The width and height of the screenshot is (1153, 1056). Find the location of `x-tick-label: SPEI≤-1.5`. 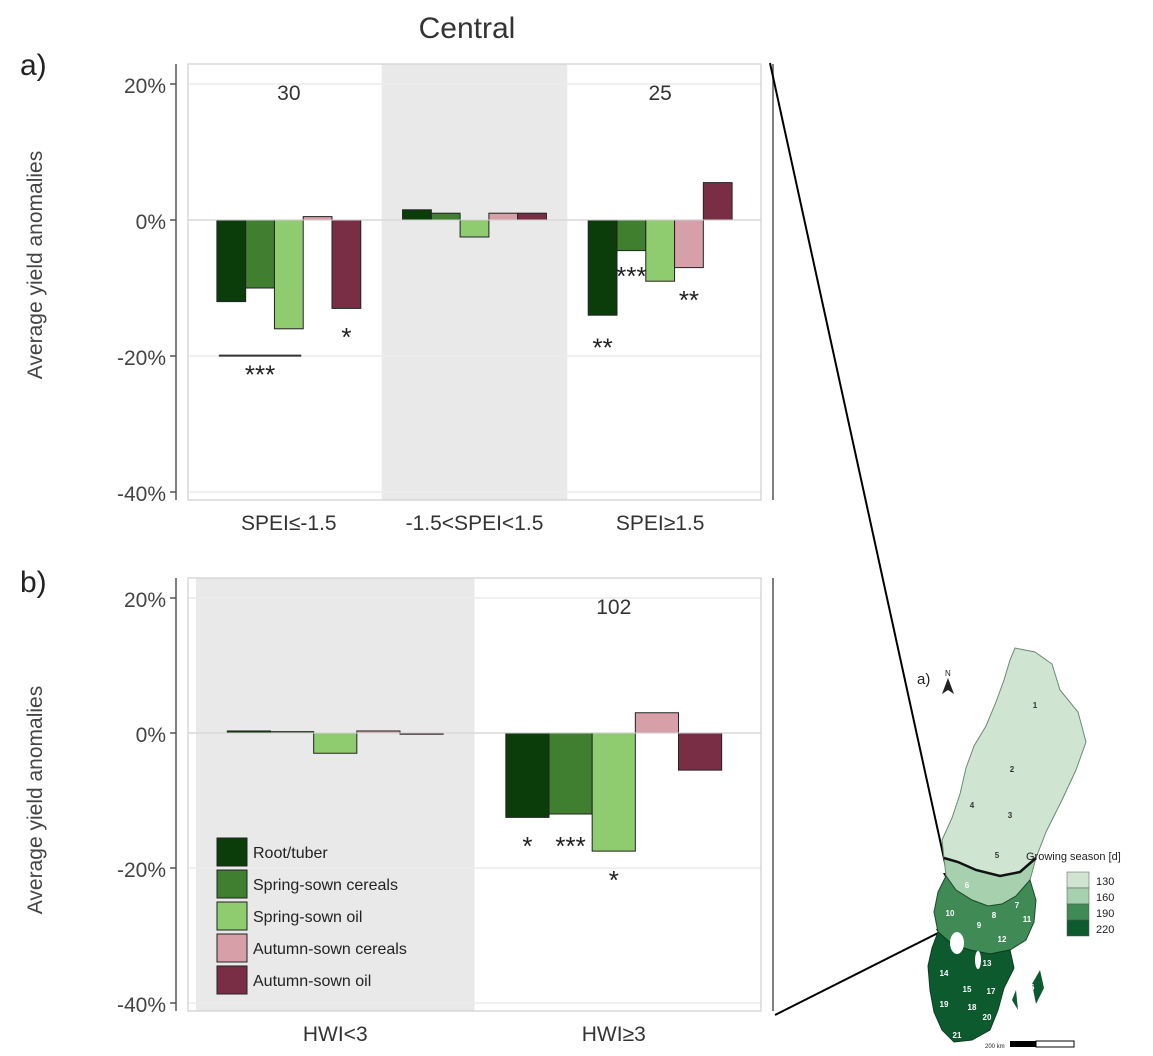

x-tick-label: SPEI≤-1.5 is located at coordinates (289, 523).